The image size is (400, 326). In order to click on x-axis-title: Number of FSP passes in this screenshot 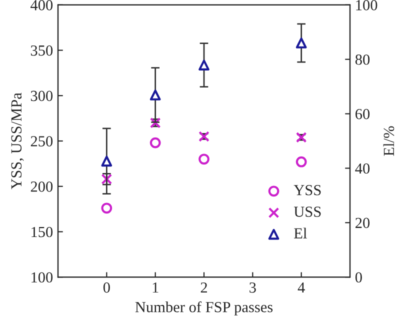, I will do `click(204, 308)`.